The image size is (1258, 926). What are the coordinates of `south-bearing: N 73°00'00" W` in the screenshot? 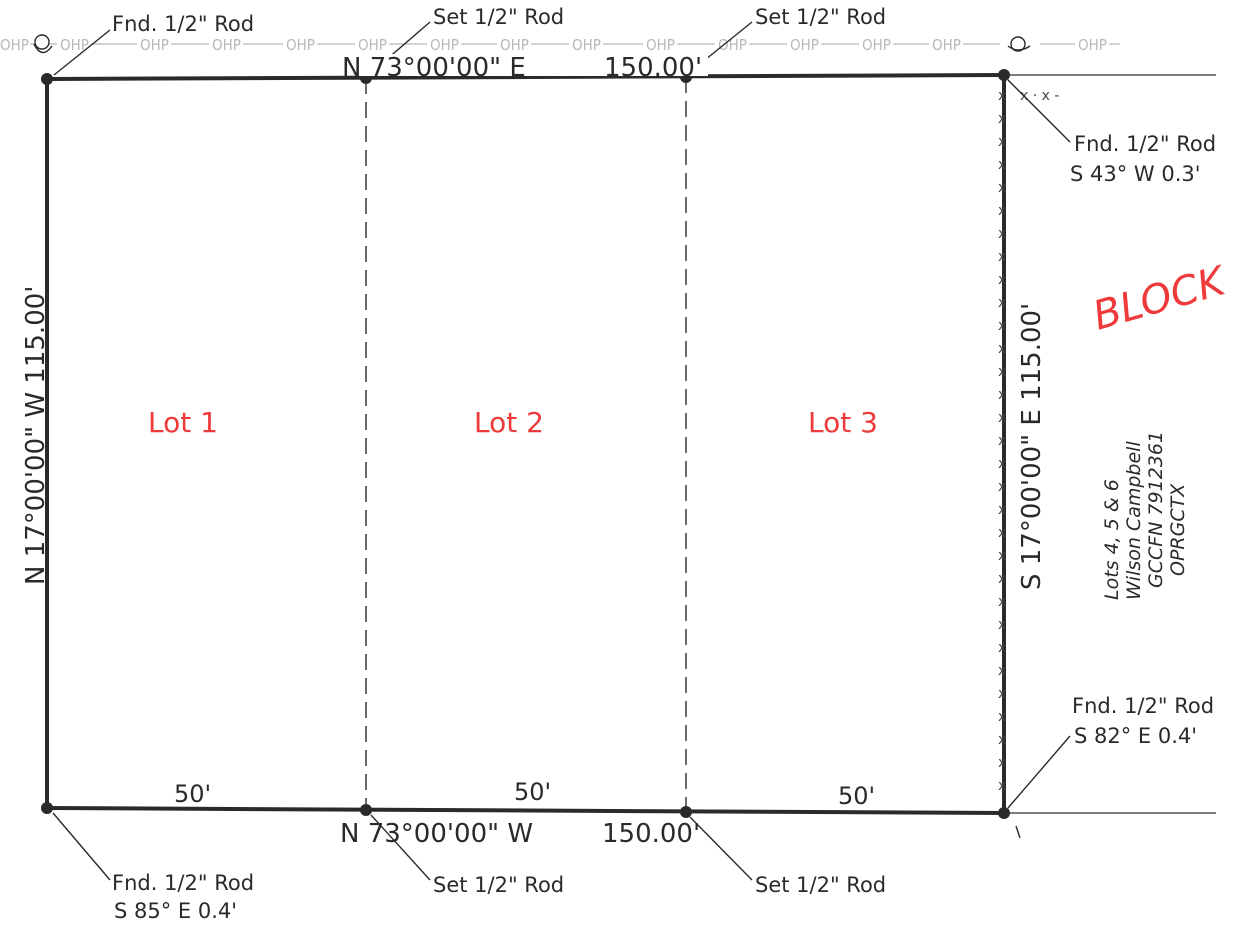 It's located at (436, 834).